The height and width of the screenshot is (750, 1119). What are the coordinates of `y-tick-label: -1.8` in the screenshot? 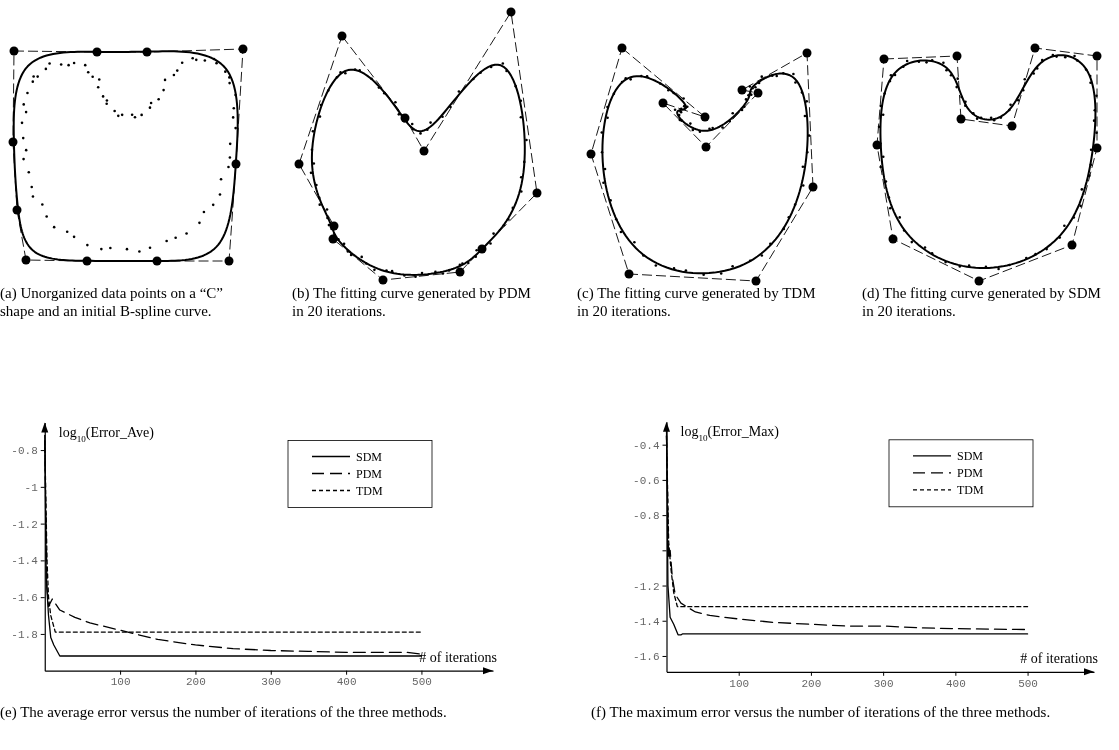 It's located at (24, 634).